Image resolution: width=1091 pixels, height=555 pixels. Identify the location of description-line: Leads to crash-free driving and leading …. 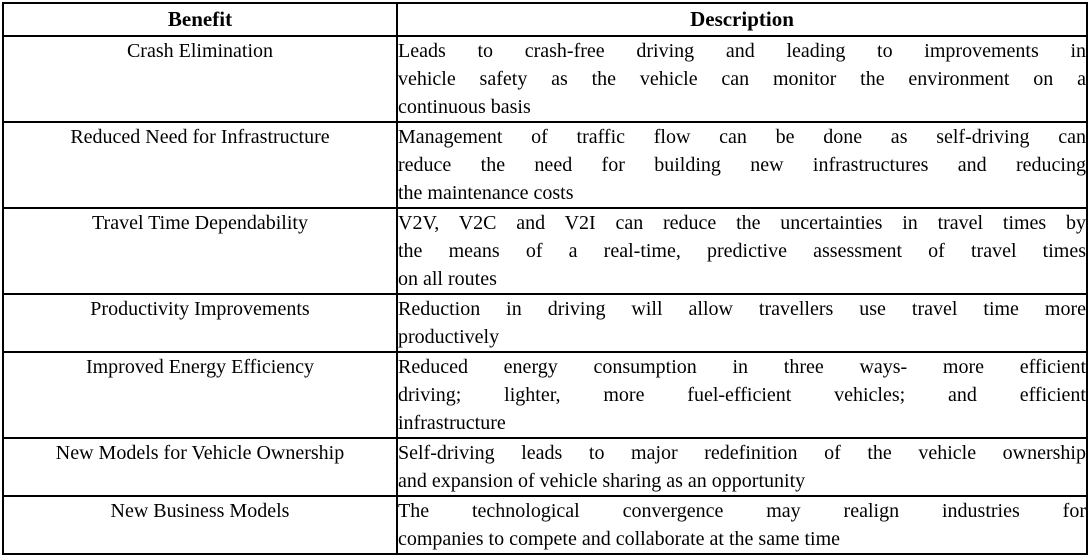
(742, 51).